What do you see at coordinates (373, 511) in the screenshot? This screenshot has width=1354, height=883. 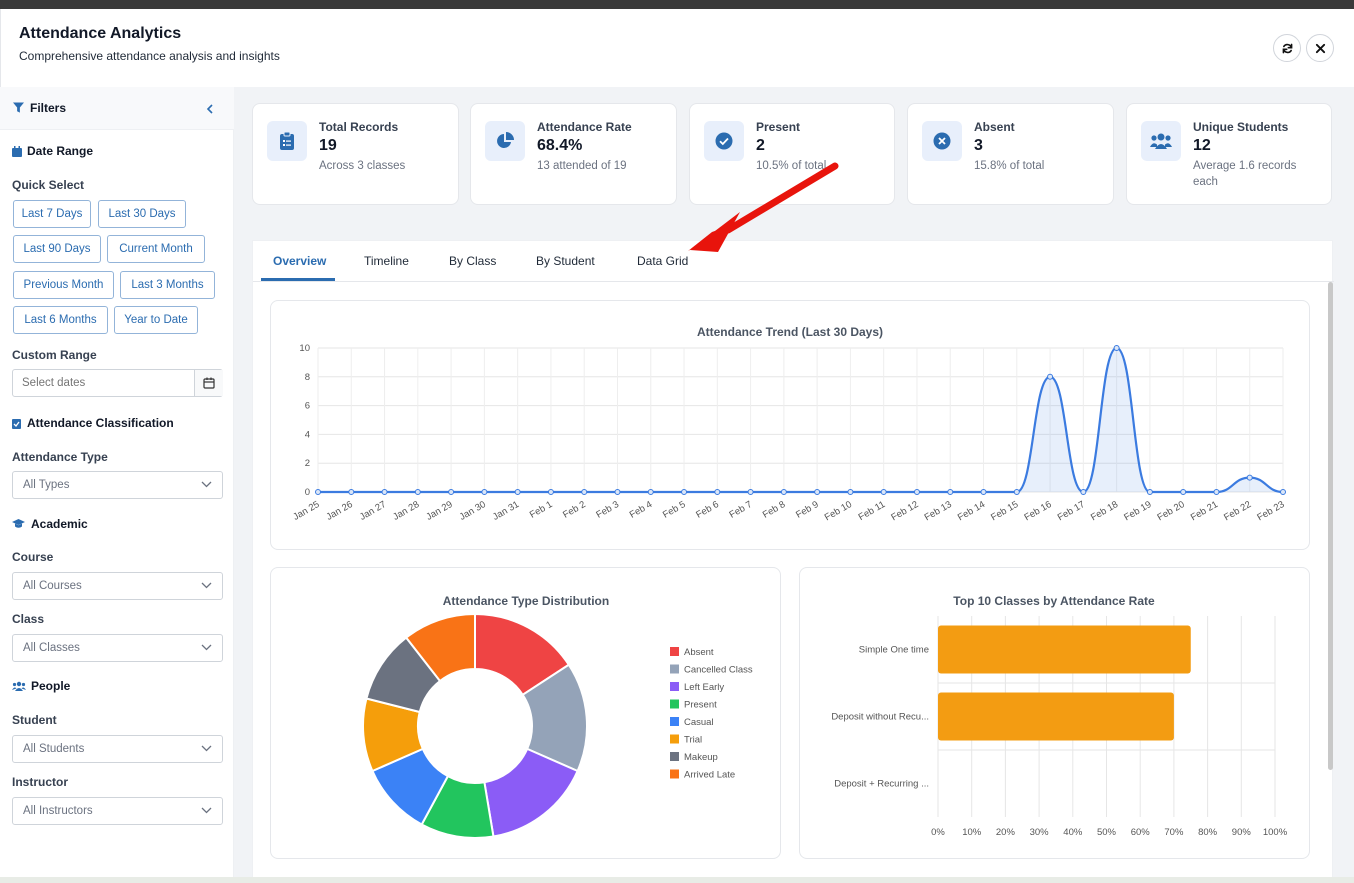 I see `x-tick-label: Jan 27` at bounding box center [373, 511].